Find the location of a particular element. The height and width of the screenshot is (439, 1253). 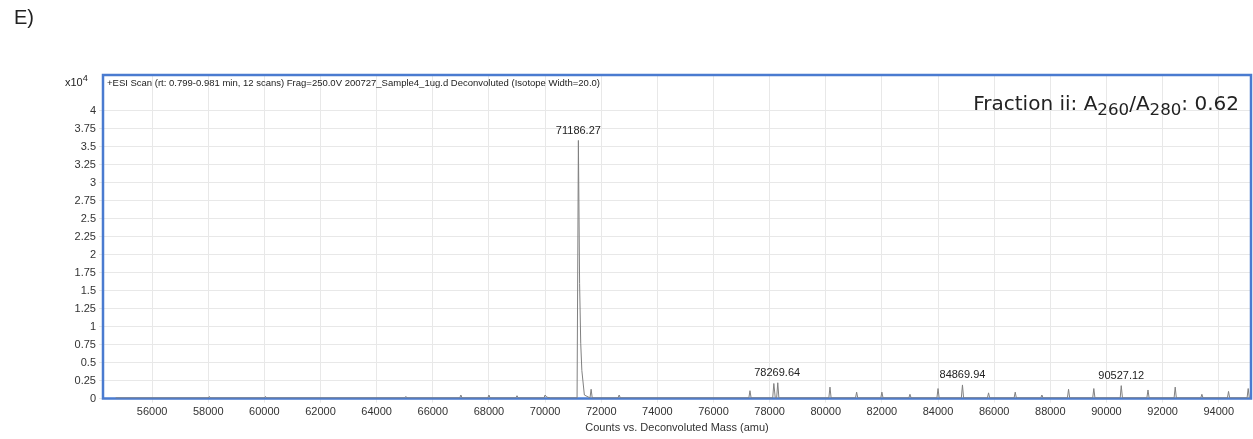

y-tick-label: 2.75 is located at coordinates (85, 199).